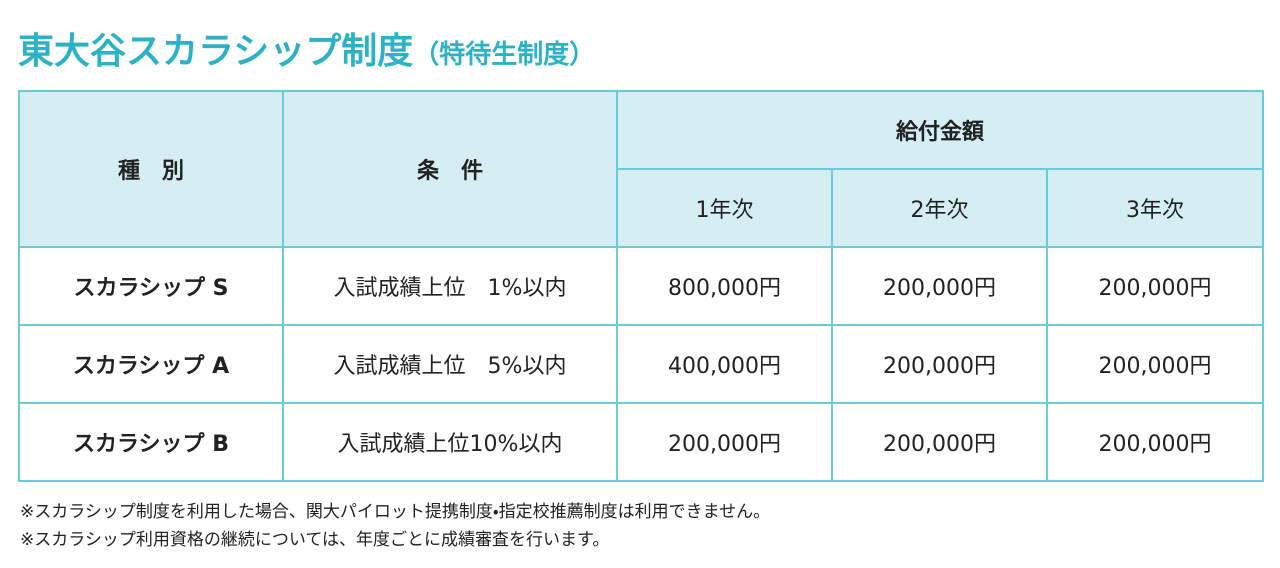 The height and width of the screenshot is (568, 1280). Describe the element at coordinates (504, 55) in the screenshot. I see `subtitle: （特待生制度）` at that location.